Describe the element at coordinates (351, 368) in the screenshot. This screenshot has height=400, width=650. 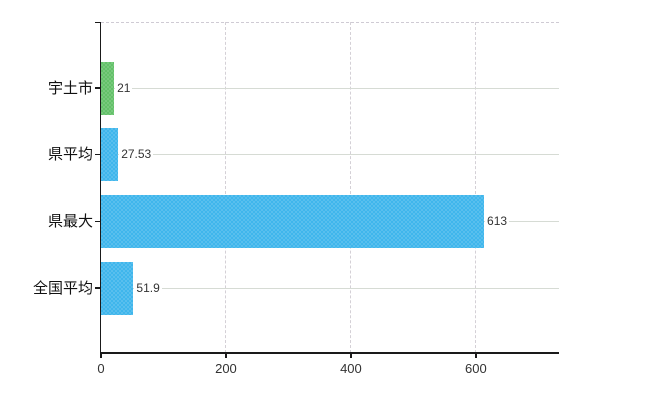
I see `x-tick-label: 400` at that location.